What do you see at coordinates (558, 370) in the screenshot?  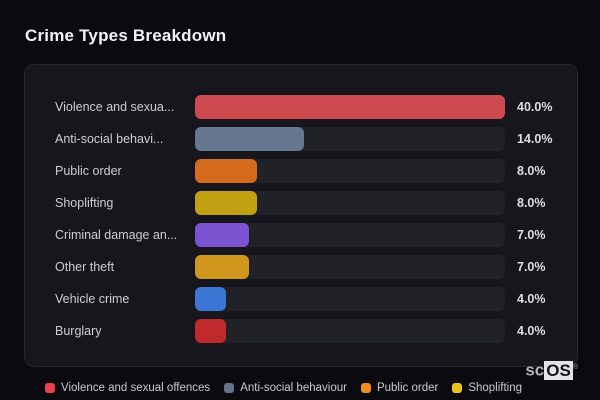 I see `scos-logo-suffix: OS` at bounding box center [558, 370].